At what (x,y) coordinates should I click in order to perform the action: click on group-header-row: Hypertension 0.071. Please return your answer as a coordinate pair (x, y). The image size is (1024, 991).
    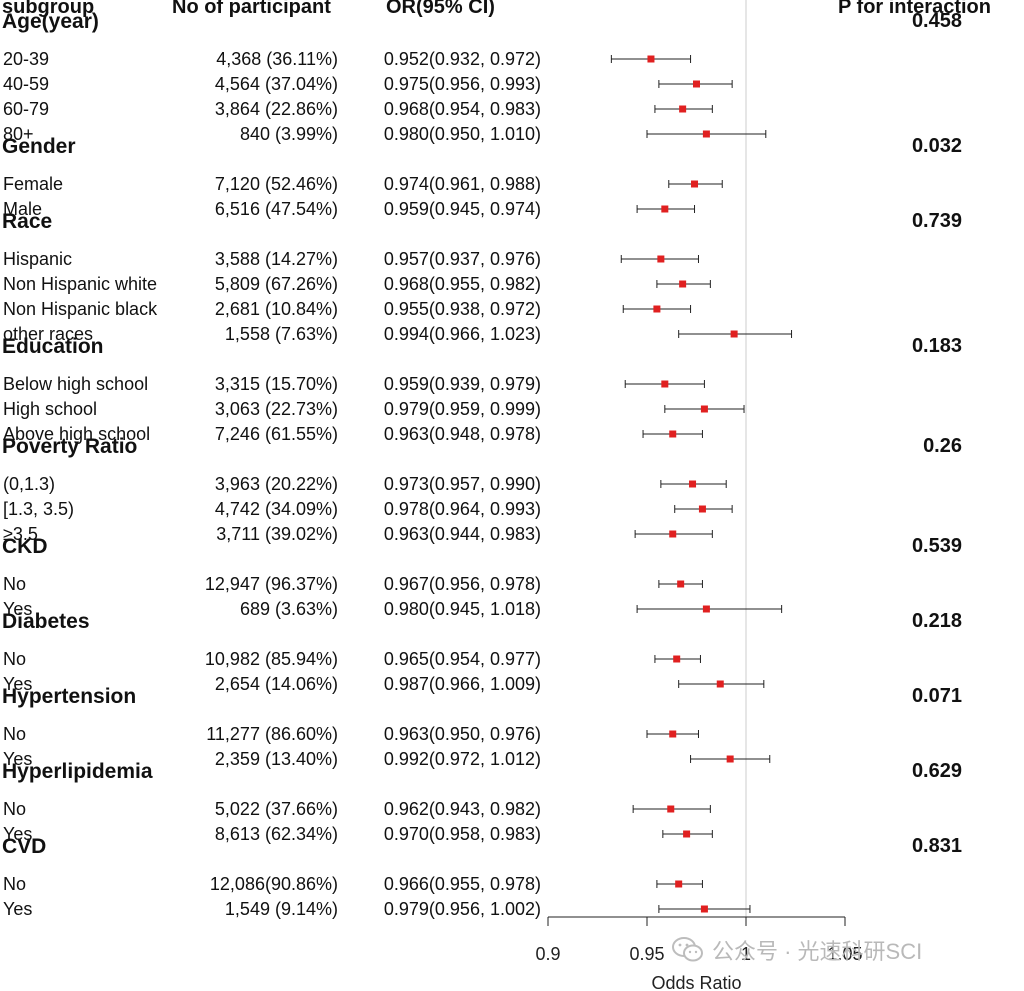
    Looking at the image, I should click on (512, 696).